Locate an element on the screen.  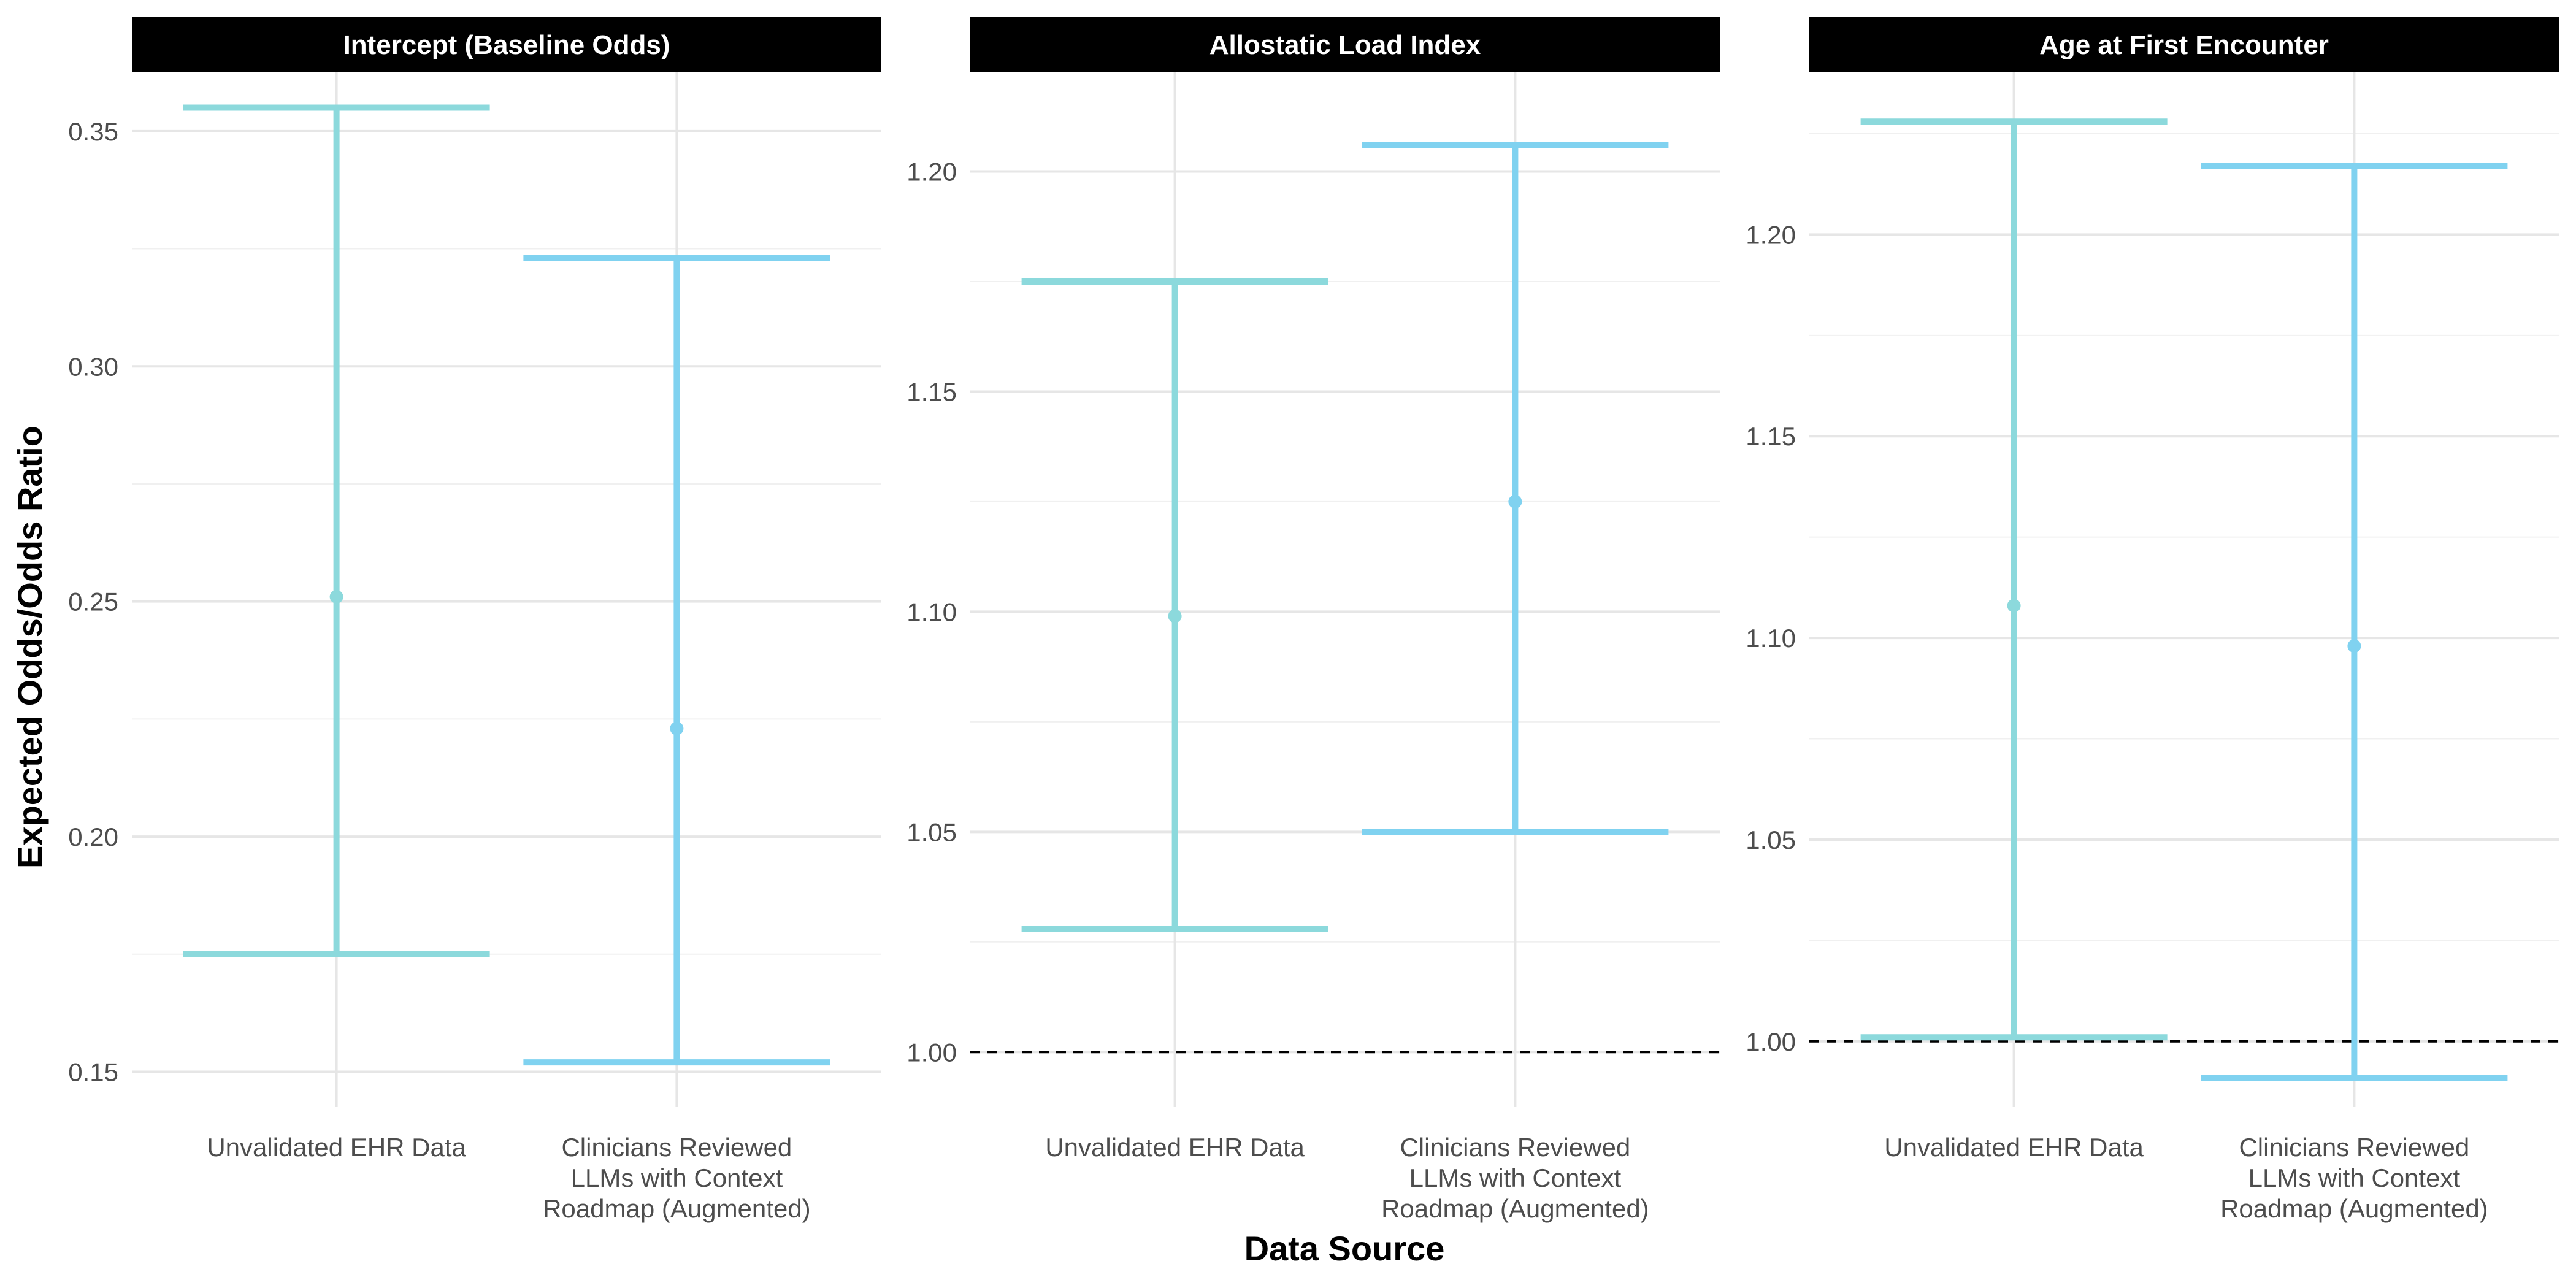
facet-title: Age at First Encounter is located at coordinates (2184, 45).